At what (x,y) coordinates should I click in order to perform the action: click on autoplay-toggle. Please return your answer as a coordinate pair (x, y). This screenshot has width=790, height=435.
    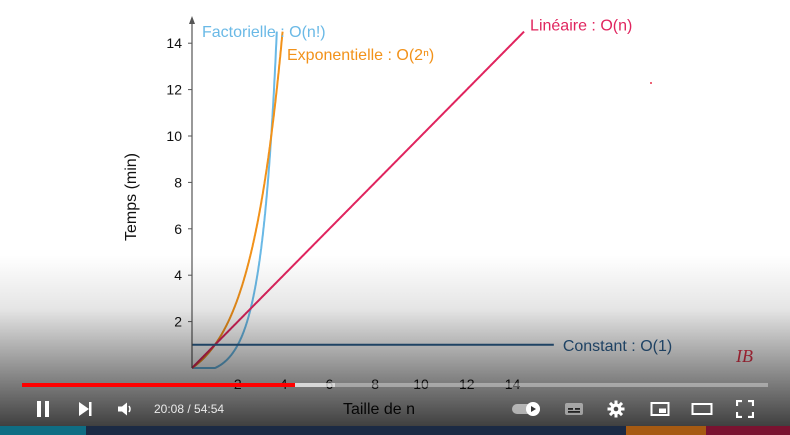
    Looking at the image, I should click on (527, 409).